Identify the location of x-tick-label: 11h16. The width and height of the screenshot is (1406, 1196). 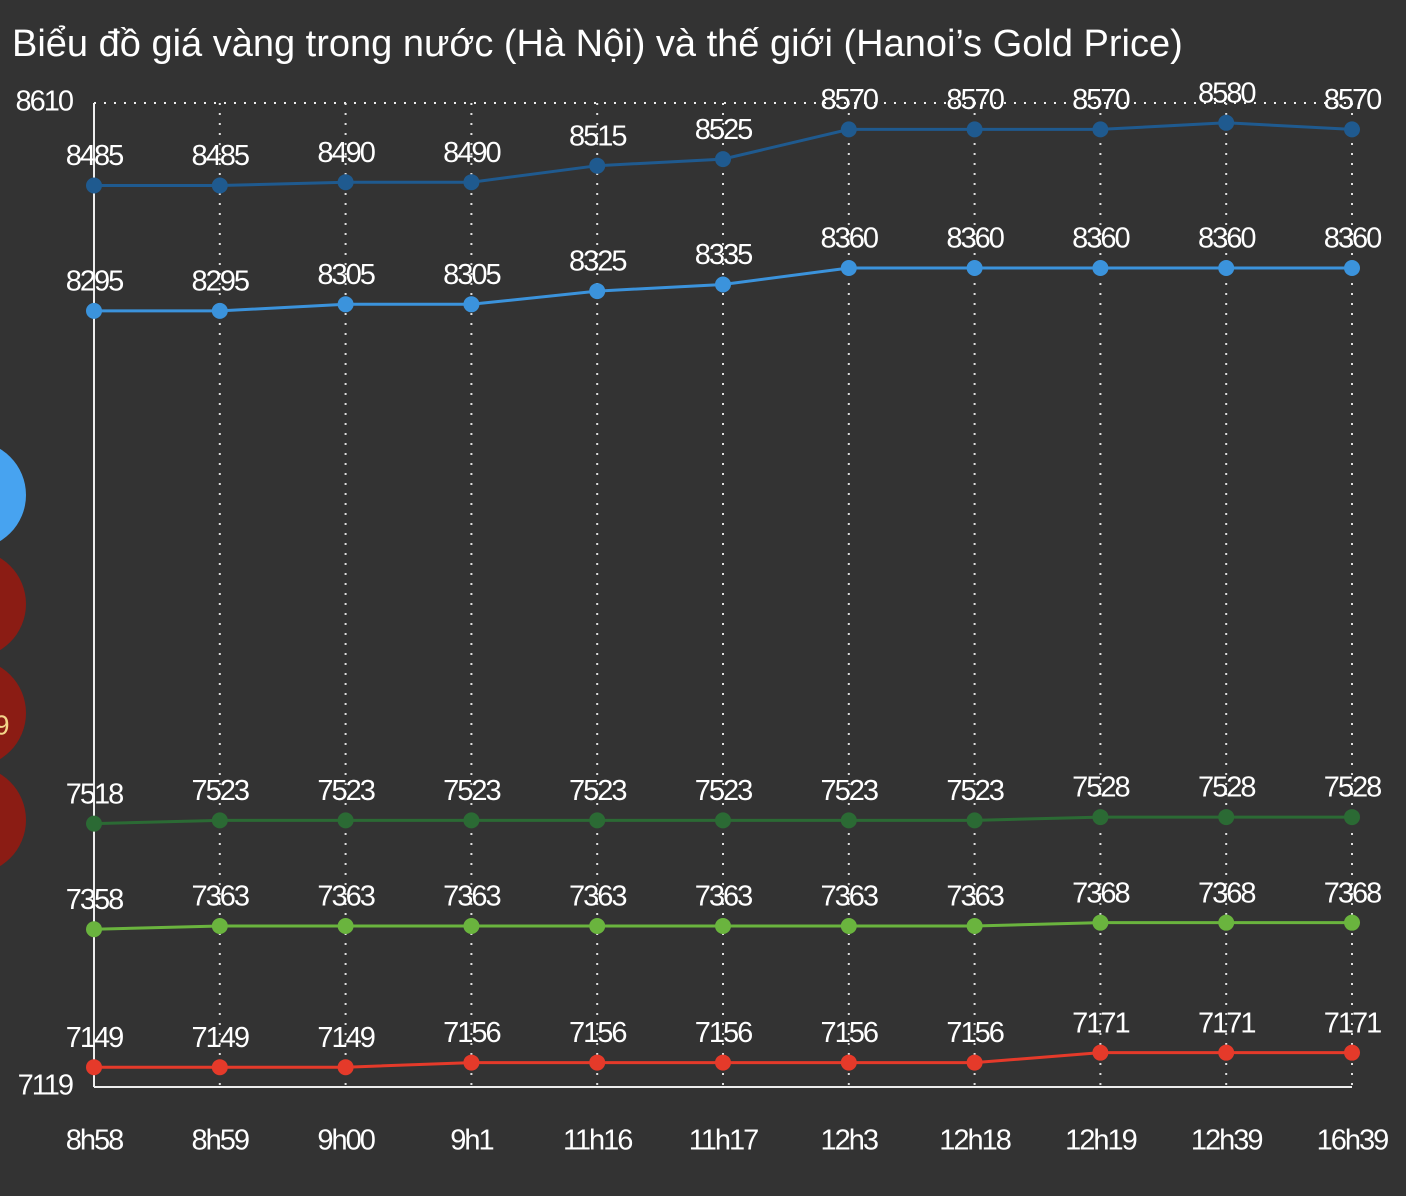
(597, 1141).